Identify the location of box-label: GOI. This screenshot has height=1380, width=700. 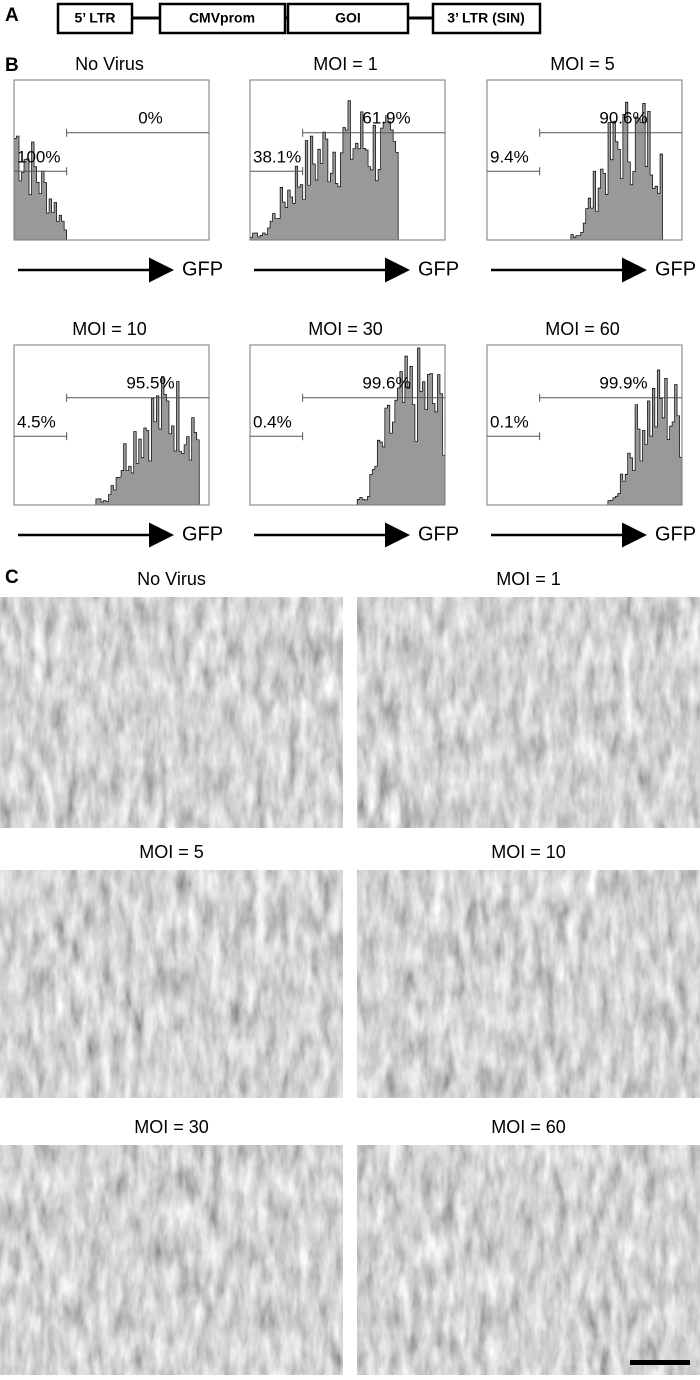
(348, 18).